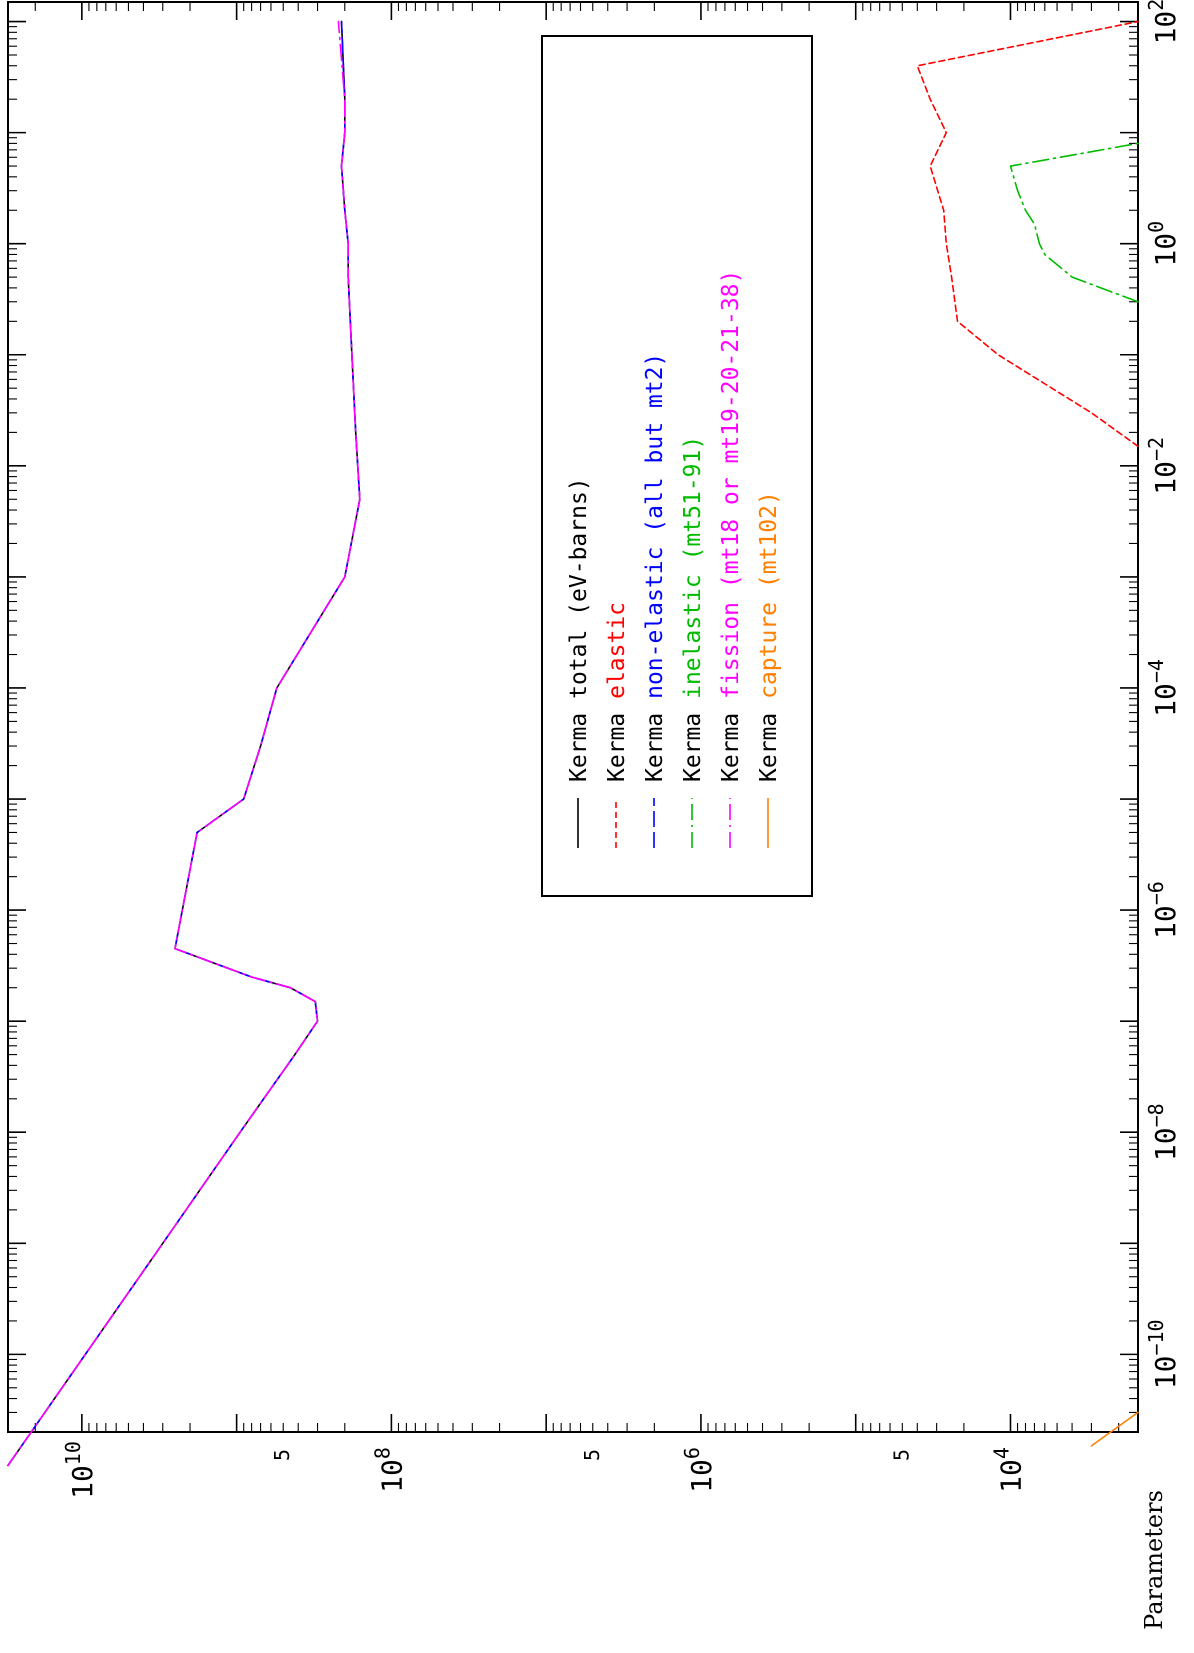 This screenshot has height=1653, width=1194. I want to click on x-tick-label: 10−8, so click(1163, 1132).